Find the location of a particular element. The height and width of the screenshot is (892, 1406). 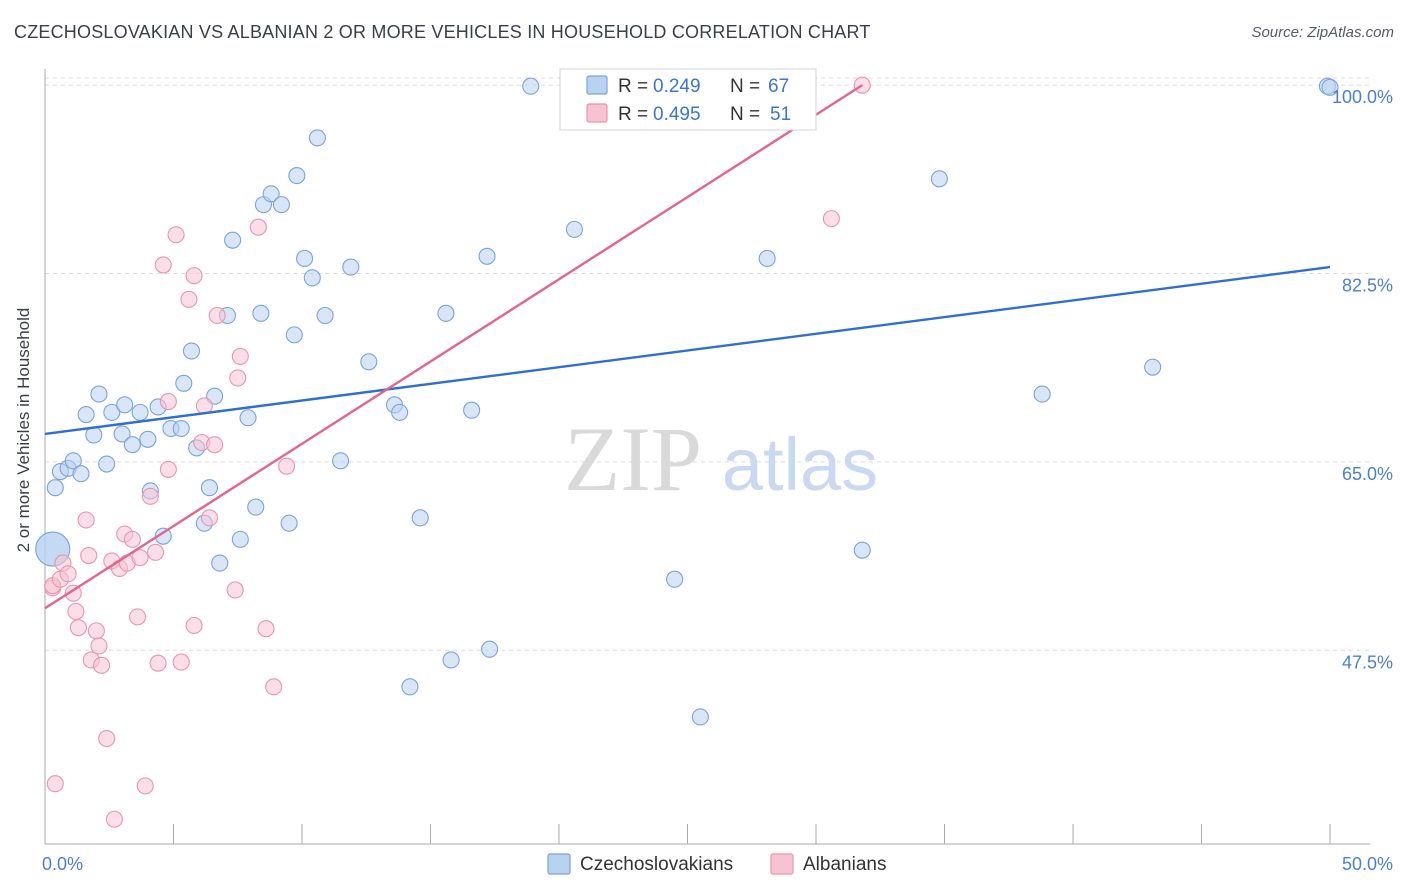

watermark: ZIP atlas is located at coordinates (721, 459).